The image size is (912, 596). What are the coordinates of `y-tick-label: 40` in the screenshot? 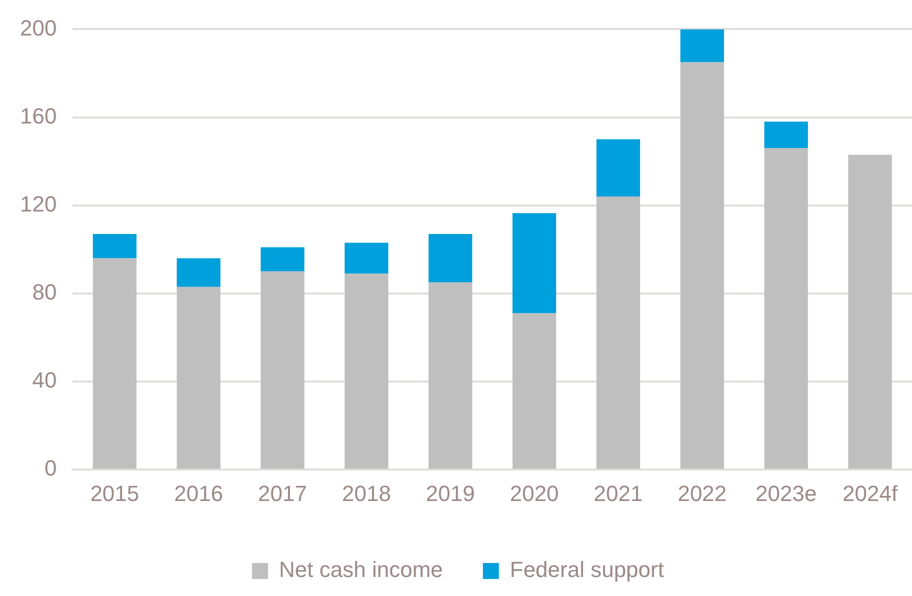 It's located at (44, 380).